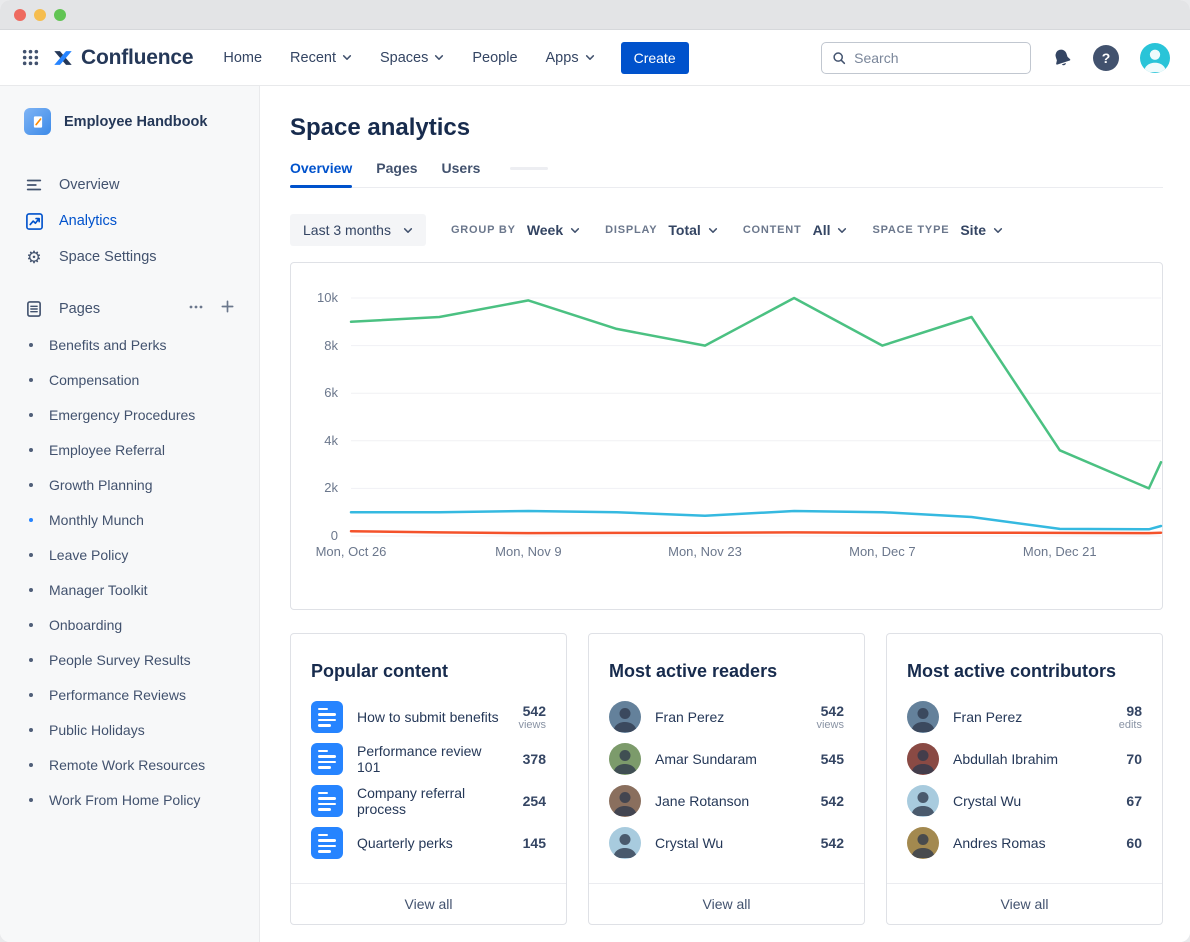 The image size is (1190, 942). What do you see at coordinates (141, 221) in the screenshot?
I see `sidebar-item-analytics: Analytics` at bounding box center [141, 221].